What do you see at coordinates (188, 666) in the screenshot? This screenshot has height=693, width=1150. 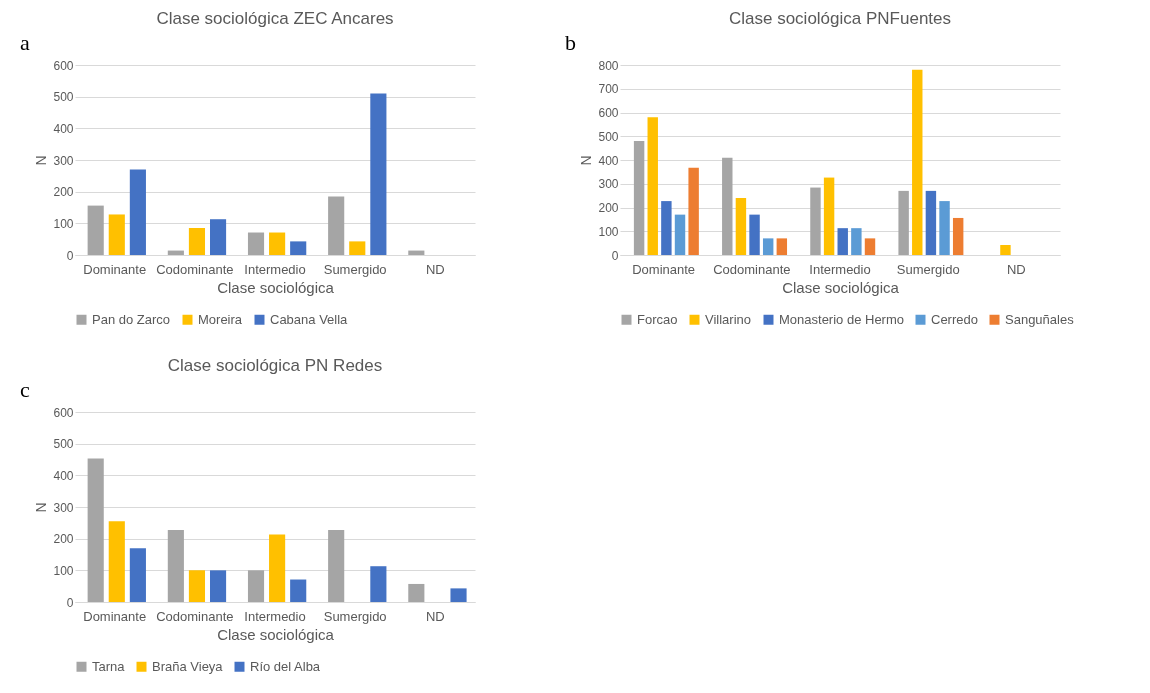 I see `legend-label: Braña Vieya` at bounding box center [188, 666].